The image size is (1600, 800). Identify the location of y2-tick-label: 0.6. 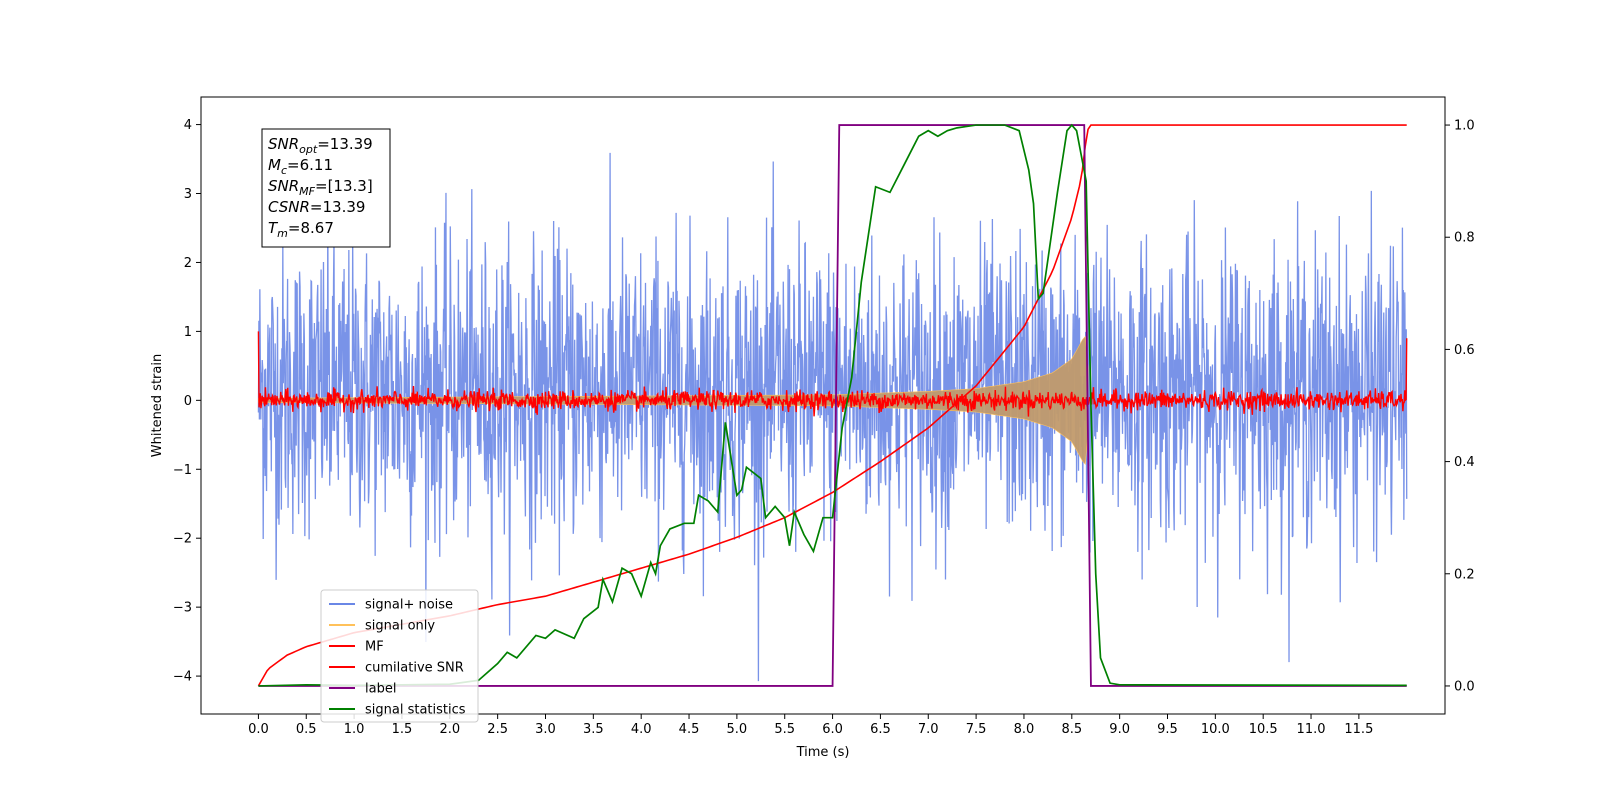
(1464, 350).